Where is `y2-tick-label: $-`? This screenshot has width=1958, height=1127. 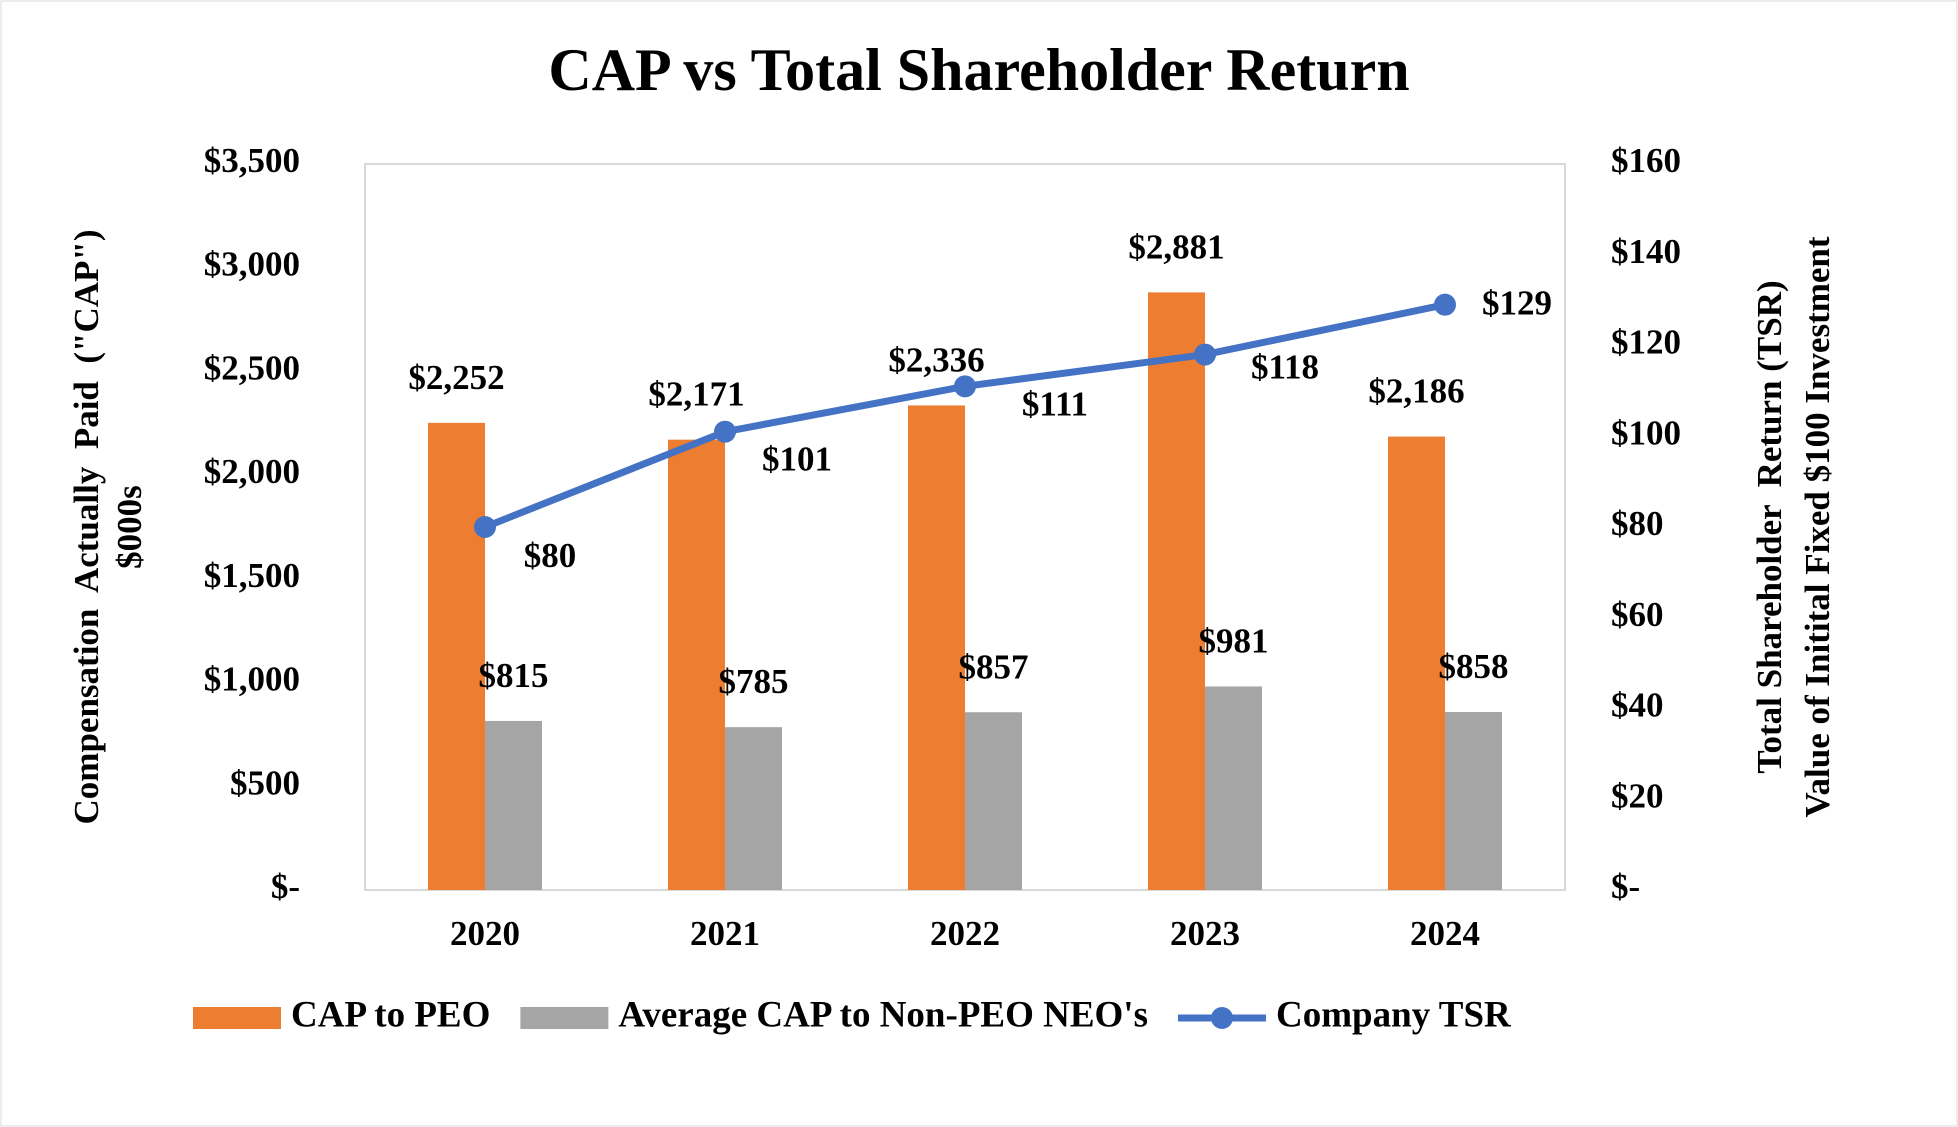
y2-tick-label: $- is located at coordinates (1625, 886).